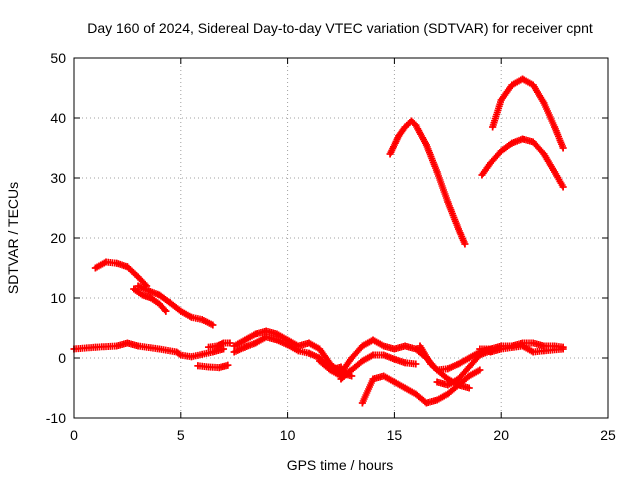 Image resolution: width=640 pixels, height=480 pixels. I want to click on x-tick-label: 5, so click(181, 435).